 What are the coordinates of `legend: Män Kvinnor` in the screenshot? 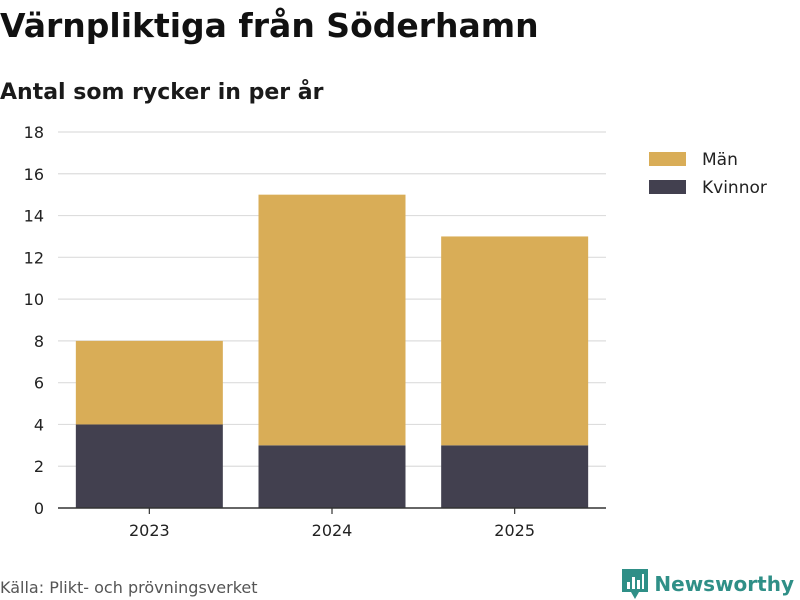 It's located at (708, 174).